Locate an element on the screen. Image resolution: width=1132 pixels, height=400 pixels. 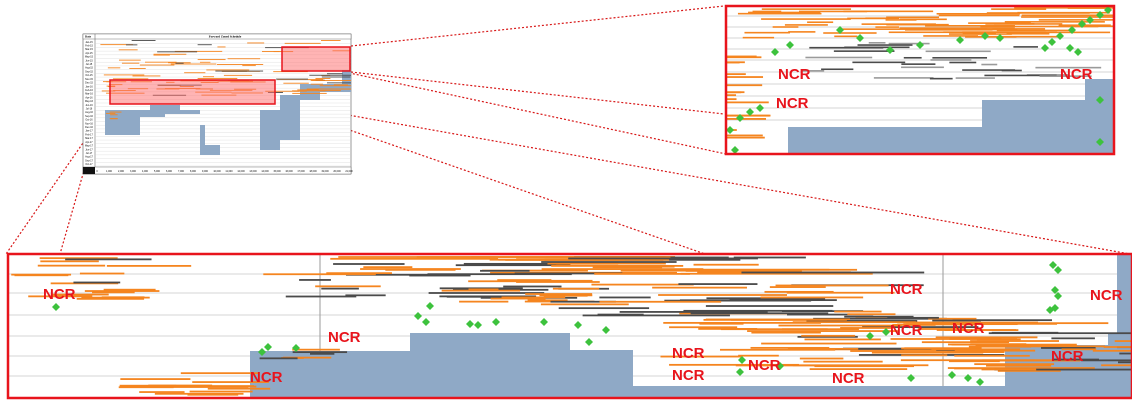
overview-row-label: Nov-15 is located at coordinates (89, 79).